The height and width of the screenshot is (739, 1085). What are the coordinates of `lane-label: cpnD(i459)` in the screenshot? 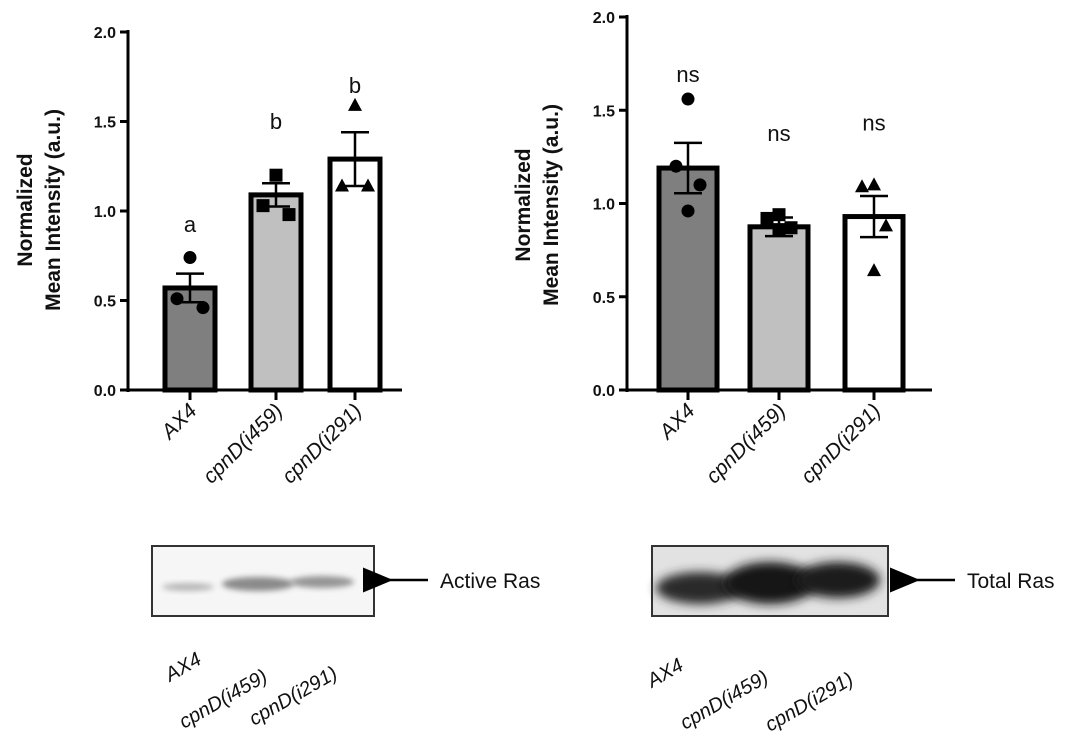 It's located at (725, 700).